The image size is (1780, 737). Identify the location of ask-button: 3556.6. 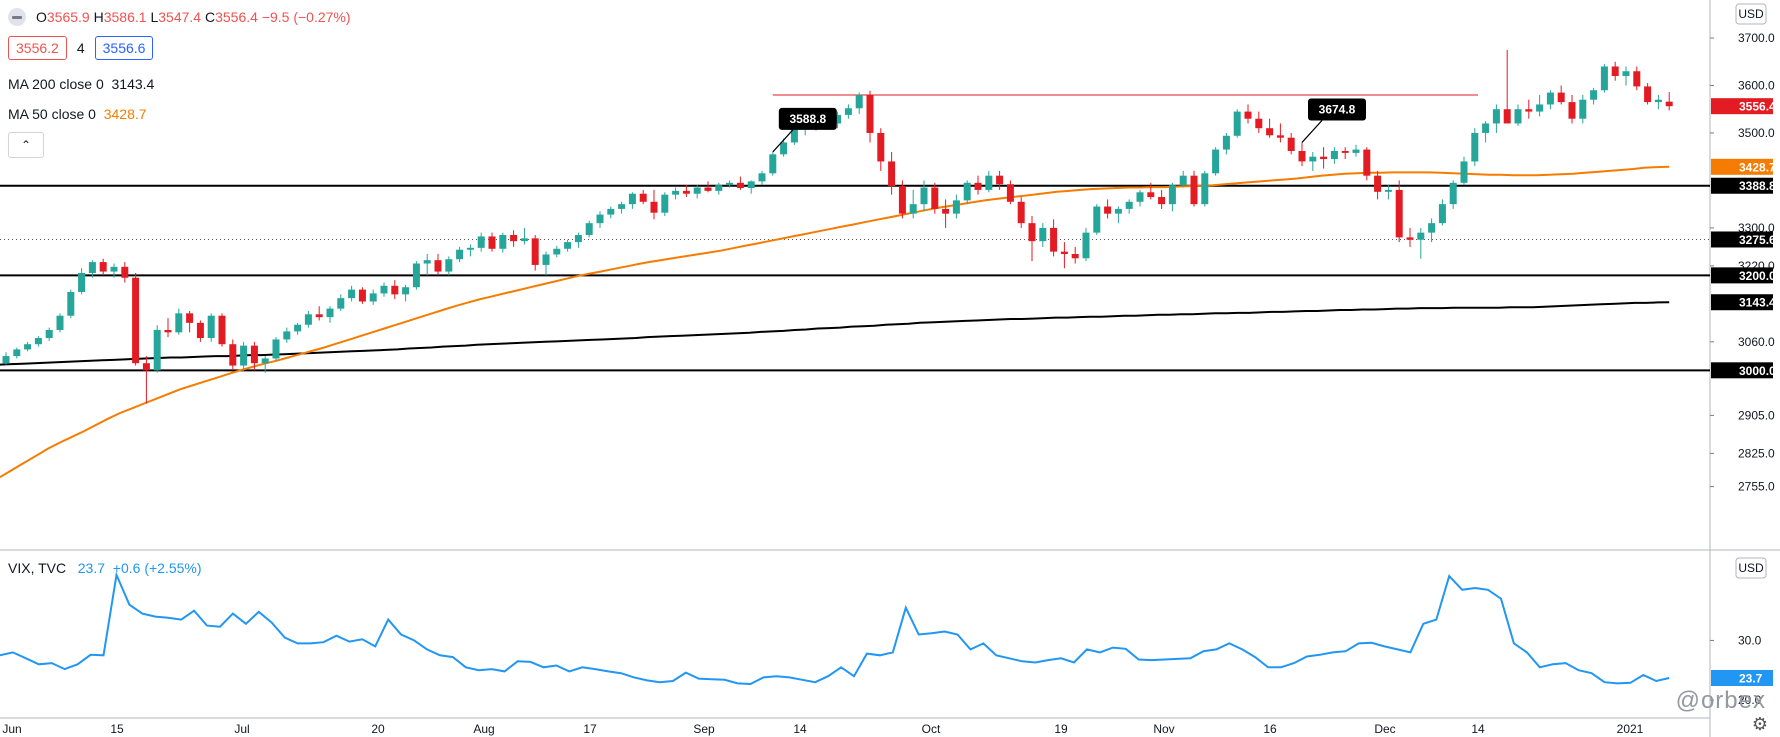
(124, 48).